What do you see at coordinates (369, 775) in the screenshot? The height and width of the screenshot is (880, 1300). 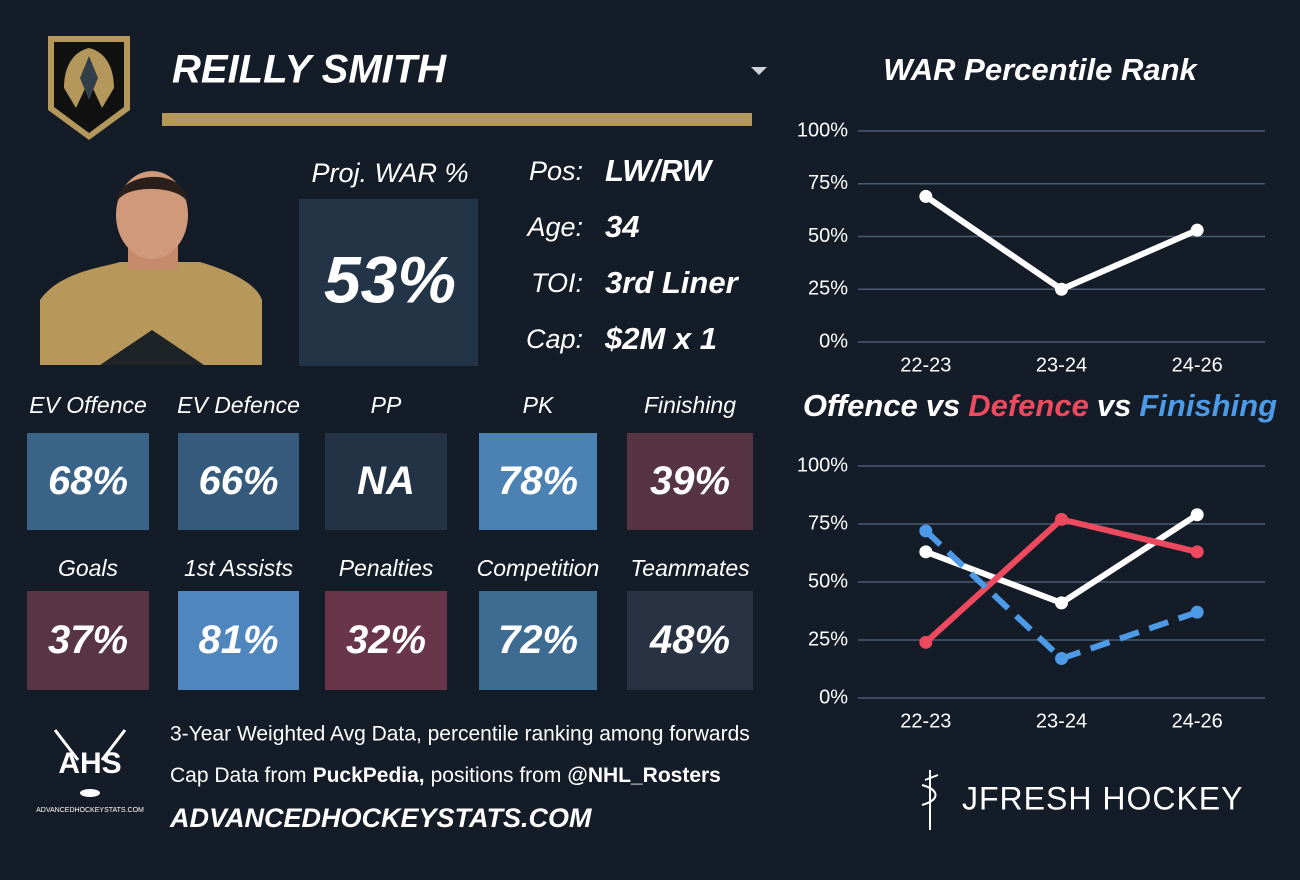 I see `credit-part: PuckPedia,` at bounding box center [369, 775].